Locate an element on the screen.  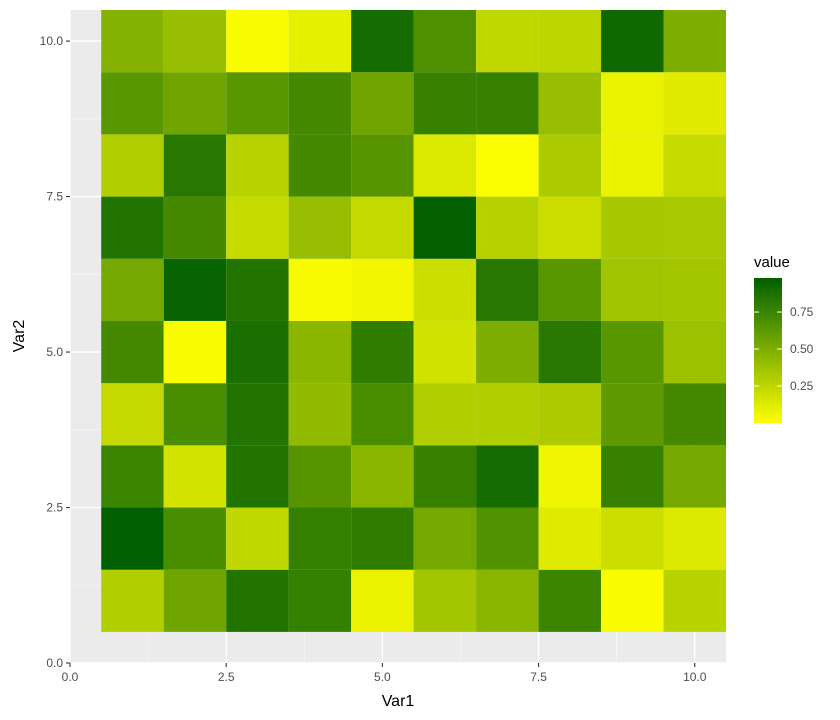
legend-colorbar is located at coordinates (768, 350).